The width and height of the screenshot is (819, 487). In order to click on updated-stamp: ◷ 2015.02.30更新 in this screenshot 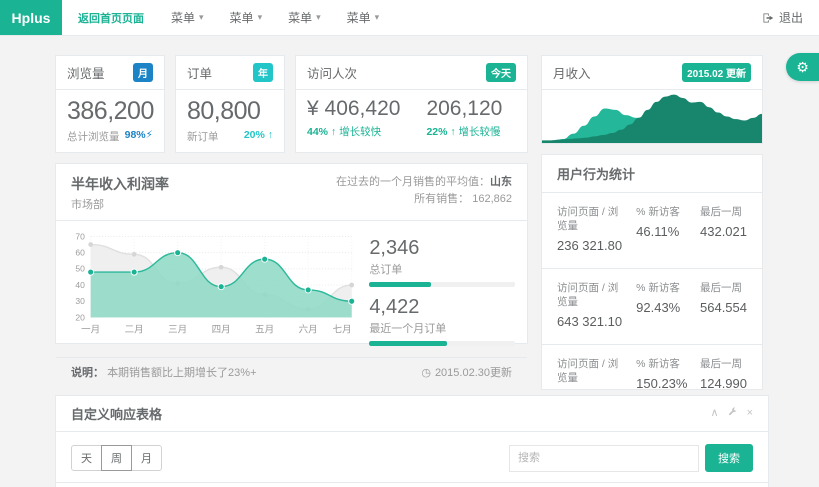, I will do `click(466, 373)`.